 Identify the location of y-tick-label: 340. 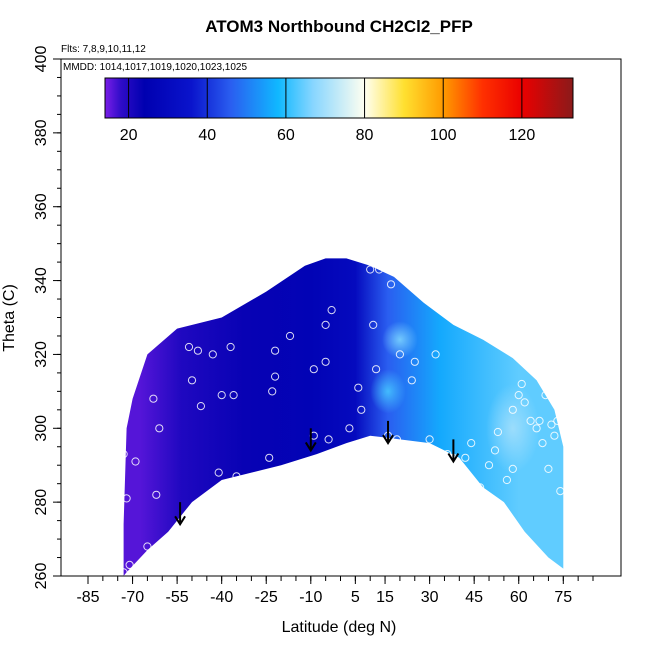
(41, 280).